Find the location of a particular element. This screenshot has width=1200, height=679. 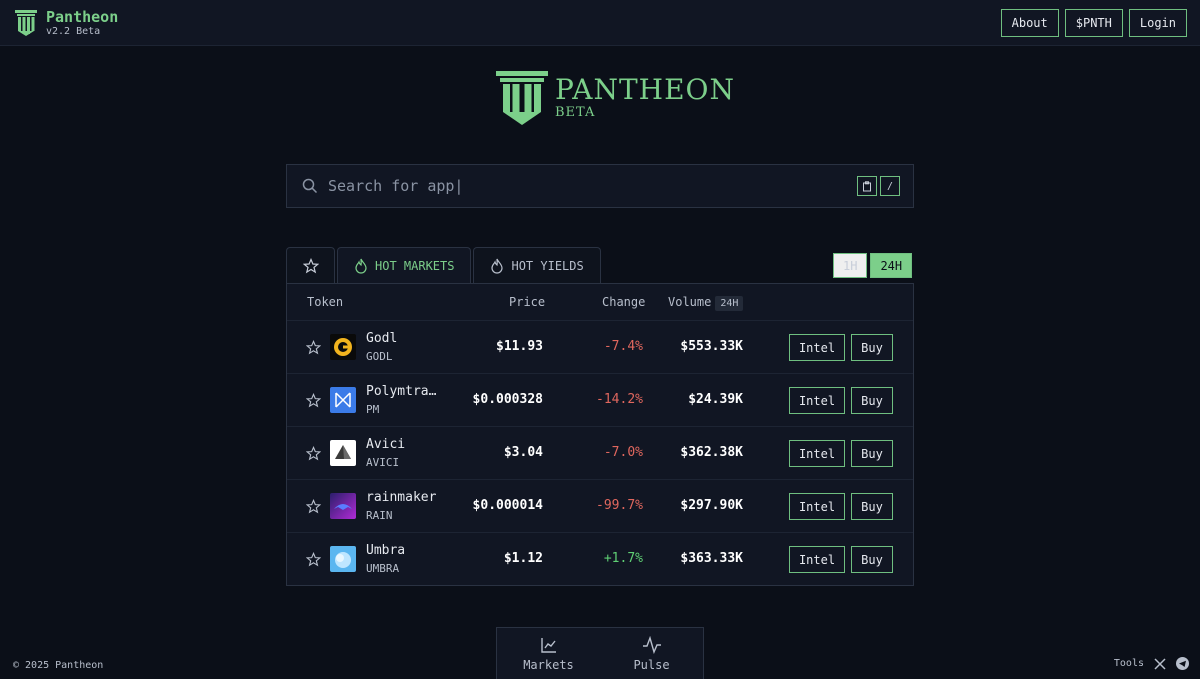

token-volume: $362.38K is located at coordinates (711, 452).